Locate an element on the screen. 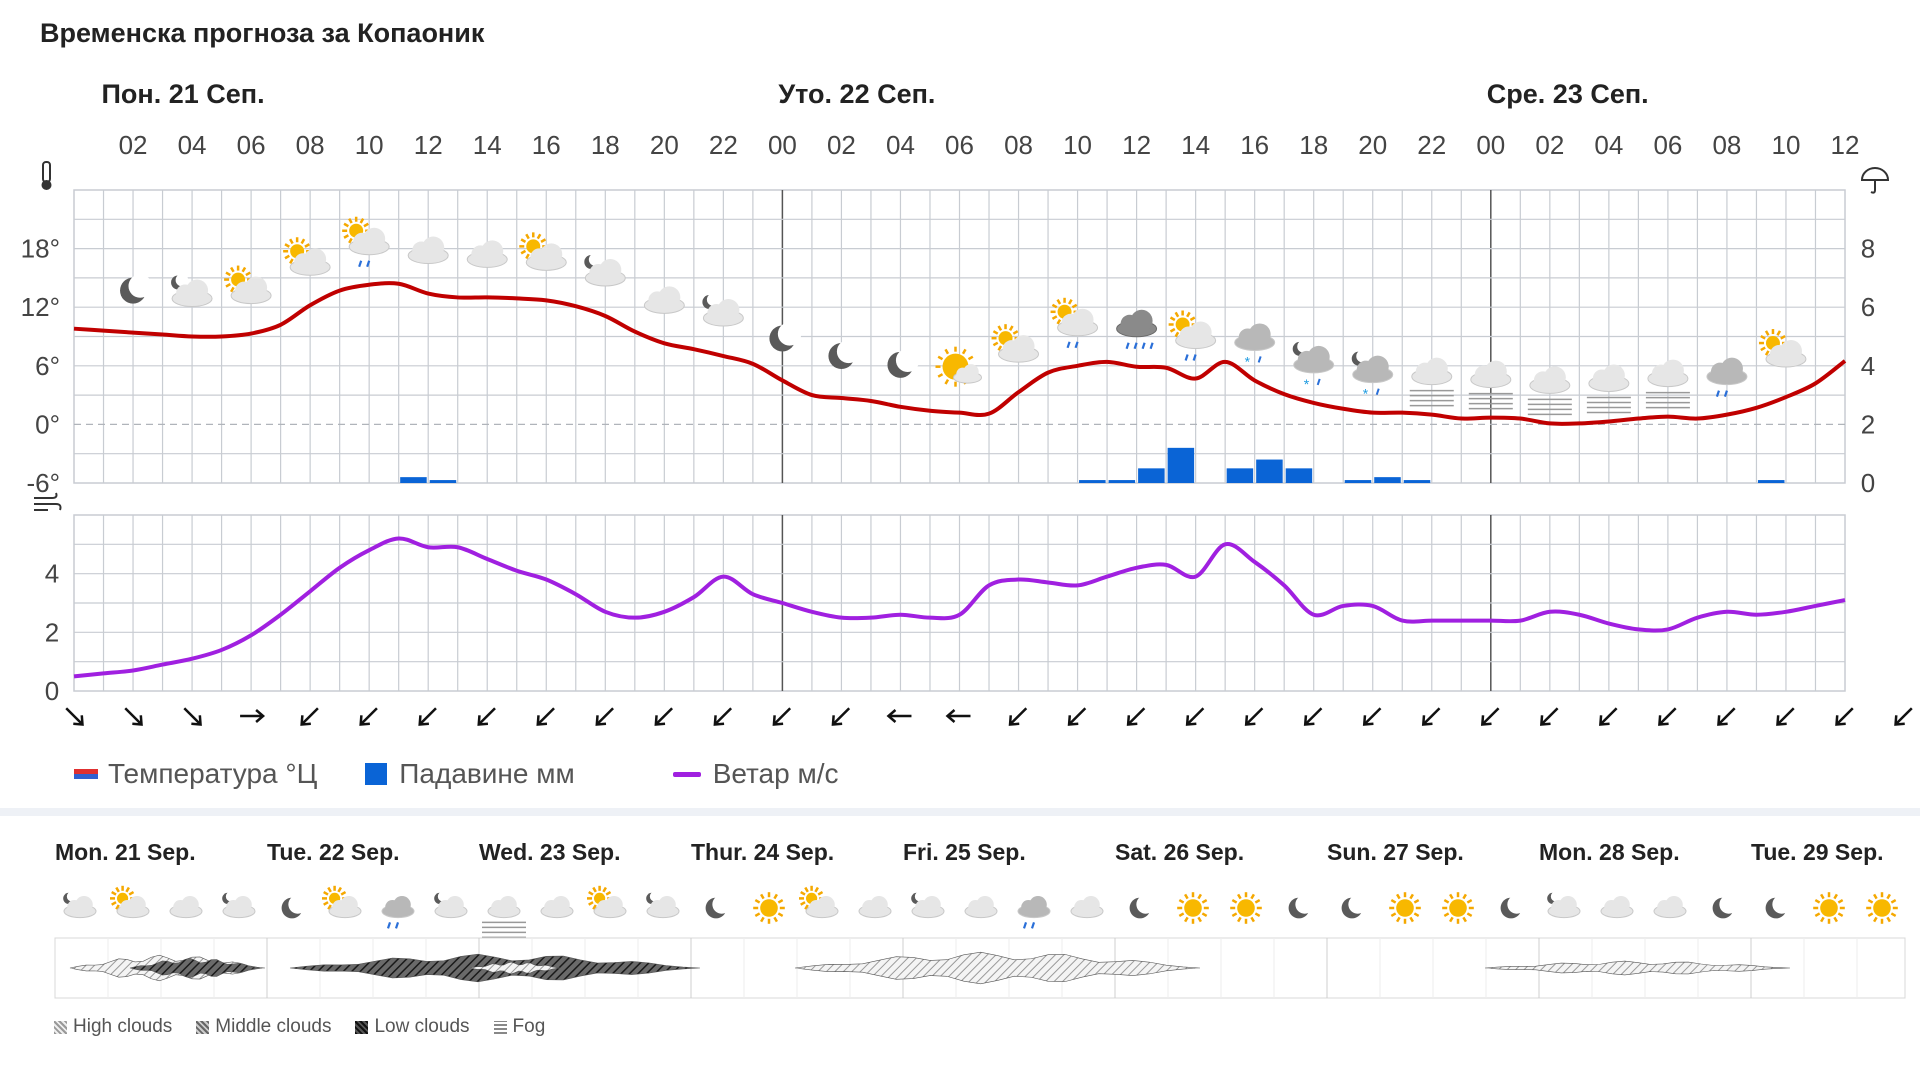  legend-temperature-label: Температура °Ц is located at coordinates (213, 773).